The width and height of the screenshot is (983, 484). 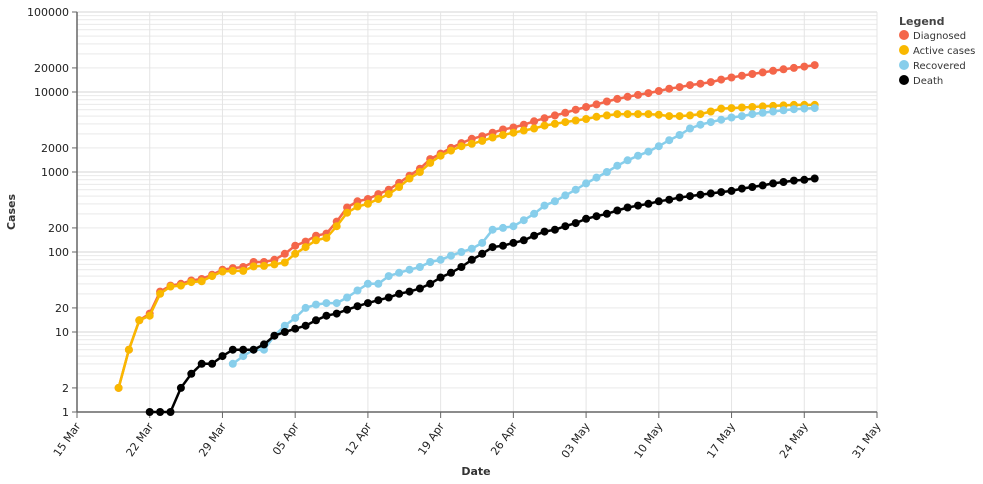 I want to click on y-tick-label: 10000, so click(x=51, y=92).